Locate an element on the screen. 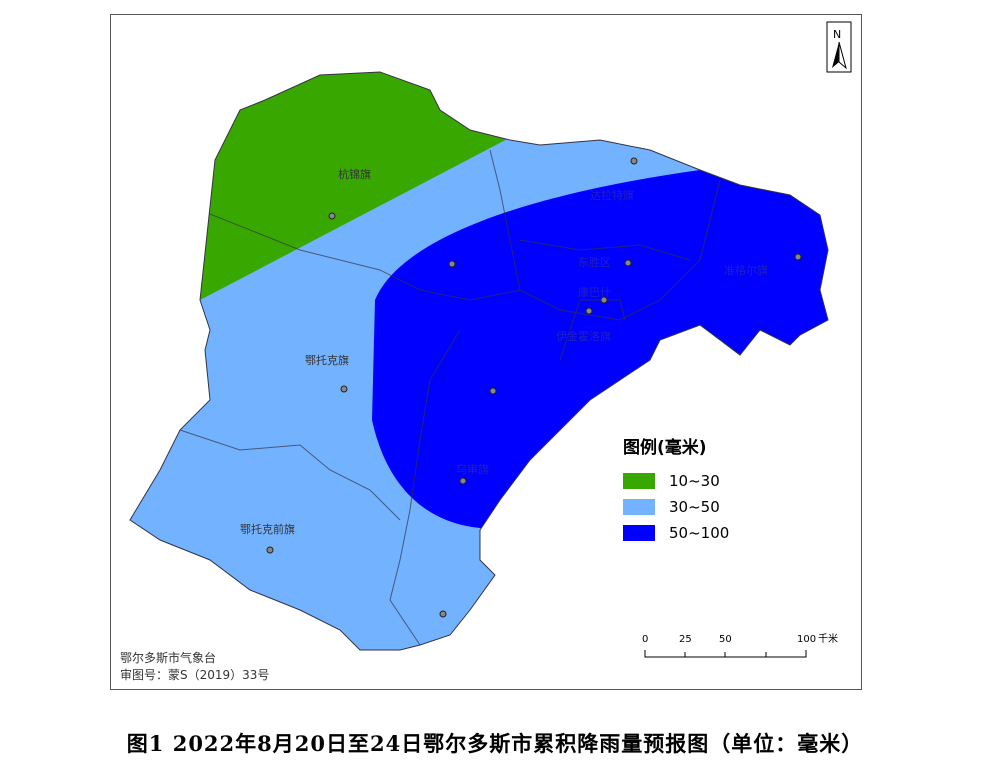 The image size is (990, 776). figure-caption: 图1 2022年8月20日至24日鄂尔多斯市累积降雨量预报图（单位：毫米） is located at coordinates (495, 743).